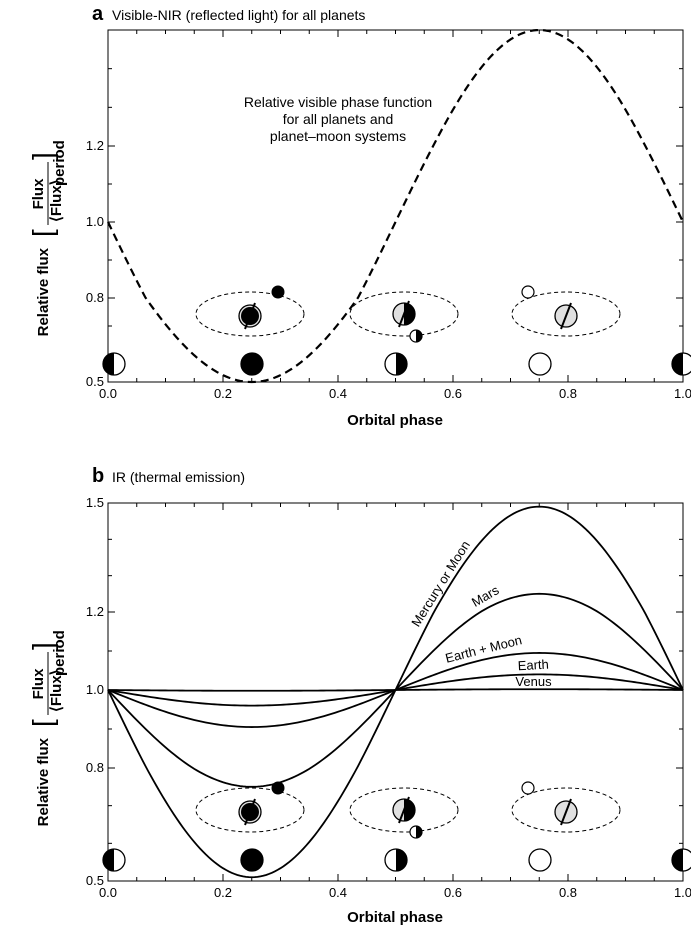 The height and width of the screenshot is (930, 691). Describe the element at coordinates (395, 892) in the screenshot. I see `panel-b-x-tick-labels: 0.0 0.2 0.4 0.6 0.8 1.0` at that location.